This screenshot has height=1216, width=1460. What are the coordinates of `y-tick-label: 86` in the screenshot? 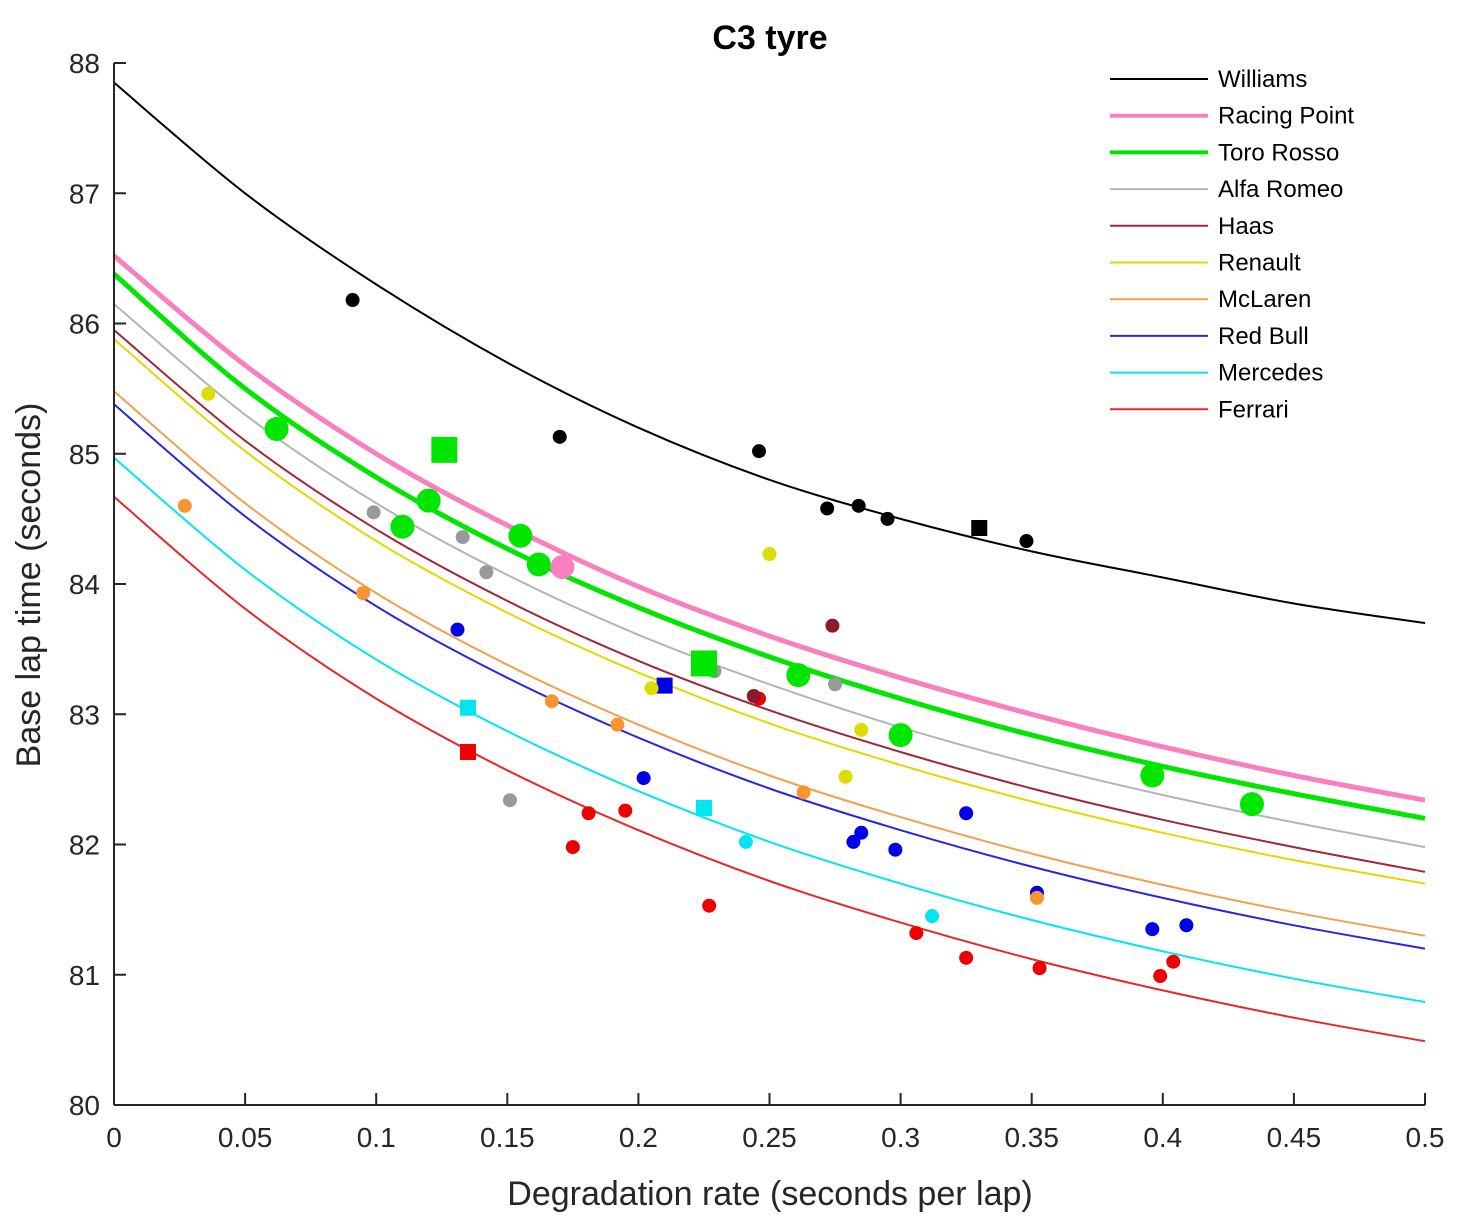 It's located at (84, 324).